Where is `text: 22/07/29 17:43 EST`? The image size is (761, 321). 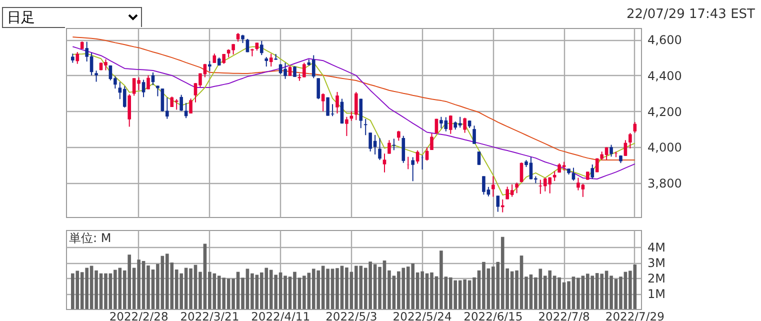
text: 22/07/29 17:43 EST is located at coordinates (690, 14).